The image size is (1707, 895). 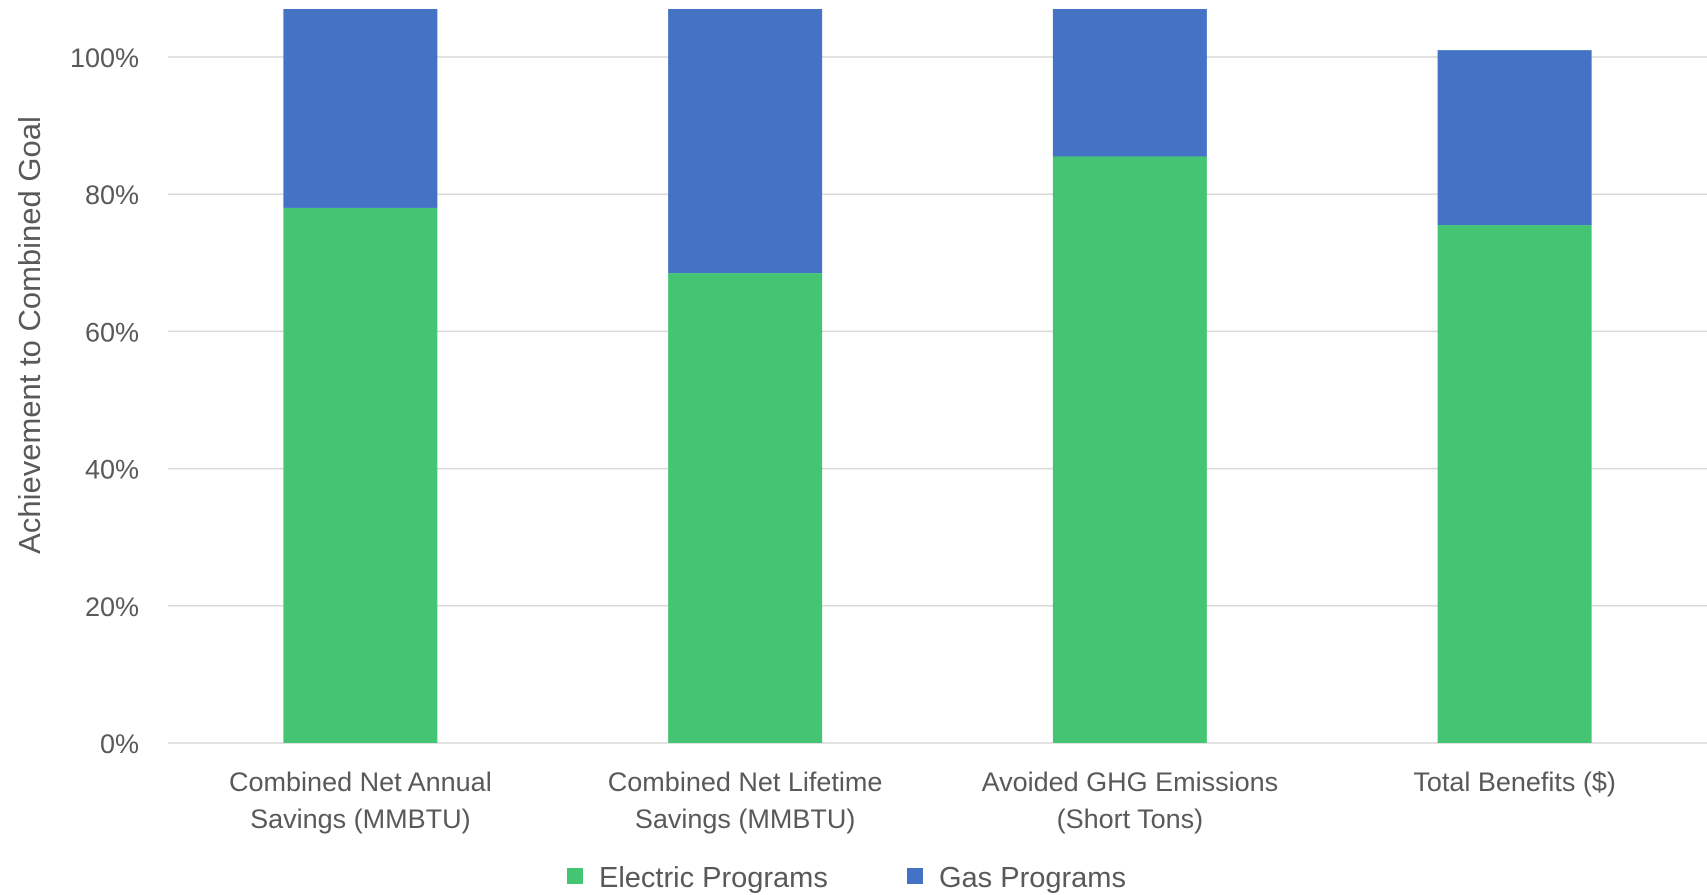 I want to click on x-category-label: (Short Tons), so click(x=1130, y=819).